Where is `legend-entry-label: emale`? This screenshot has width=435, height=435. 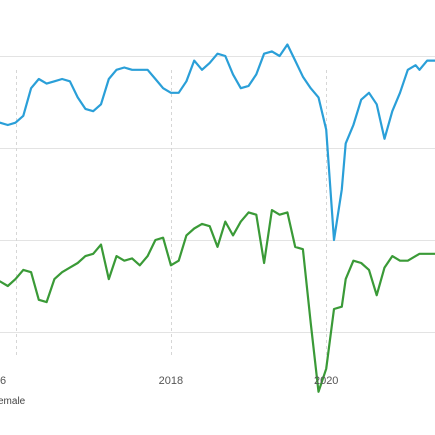 legend-entry-label: emale is located at coordinates (13, 401).